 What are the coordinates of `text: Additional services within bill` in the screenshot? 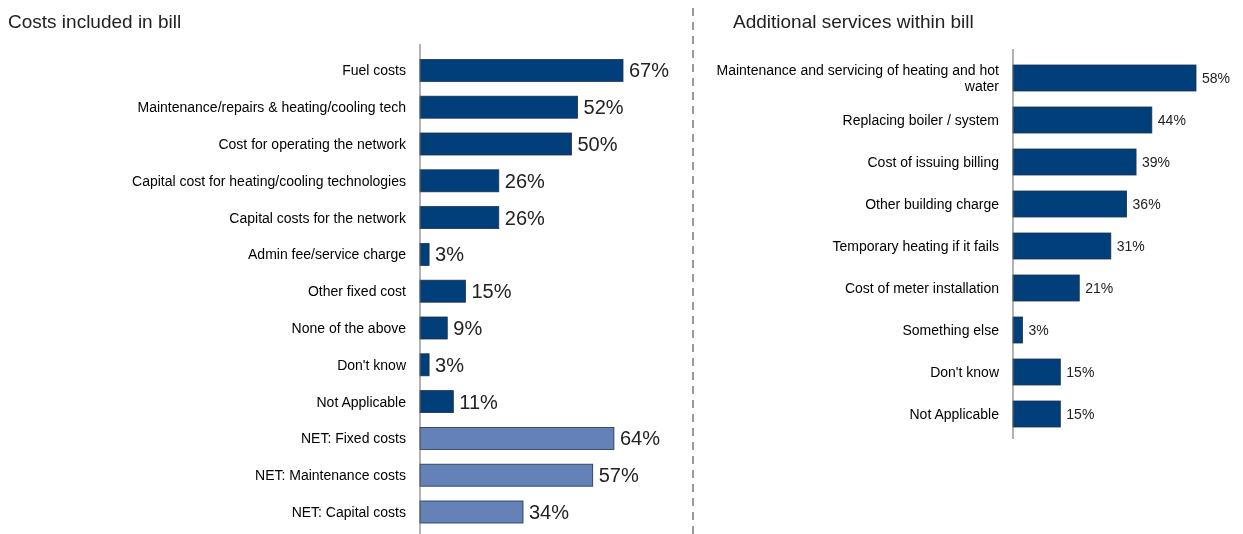 It's located at (853, 21).